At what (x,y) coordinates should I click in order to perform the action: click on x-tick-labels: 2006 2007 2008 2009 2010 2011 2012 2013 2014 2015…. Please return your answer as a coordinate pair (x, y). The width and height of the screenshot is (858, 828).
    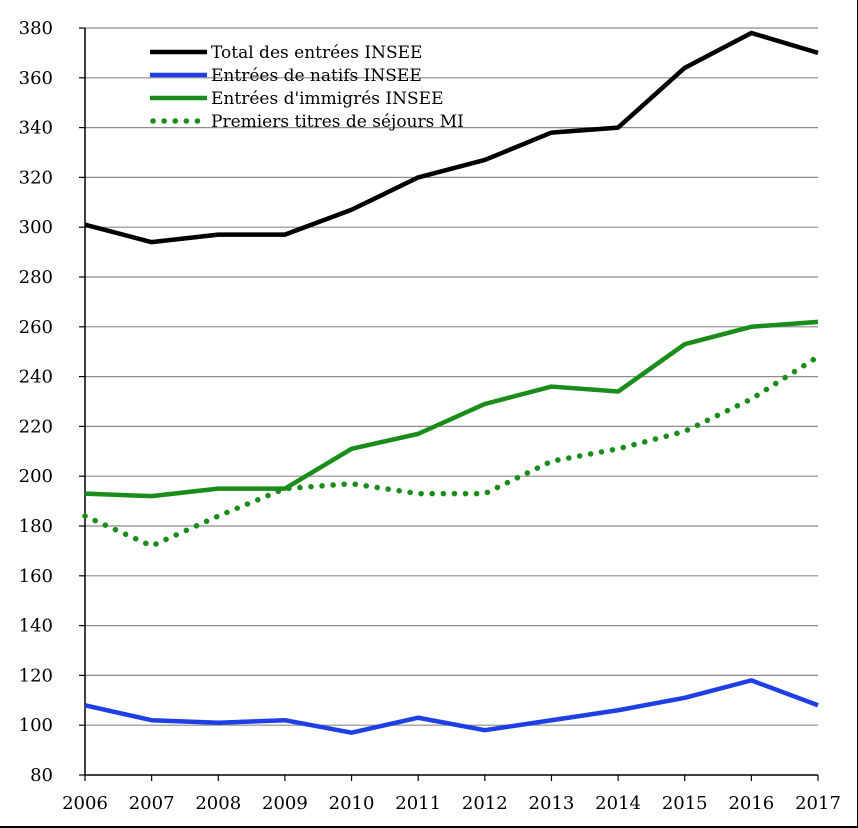
    Looking at the image, I should click on (451, 803).